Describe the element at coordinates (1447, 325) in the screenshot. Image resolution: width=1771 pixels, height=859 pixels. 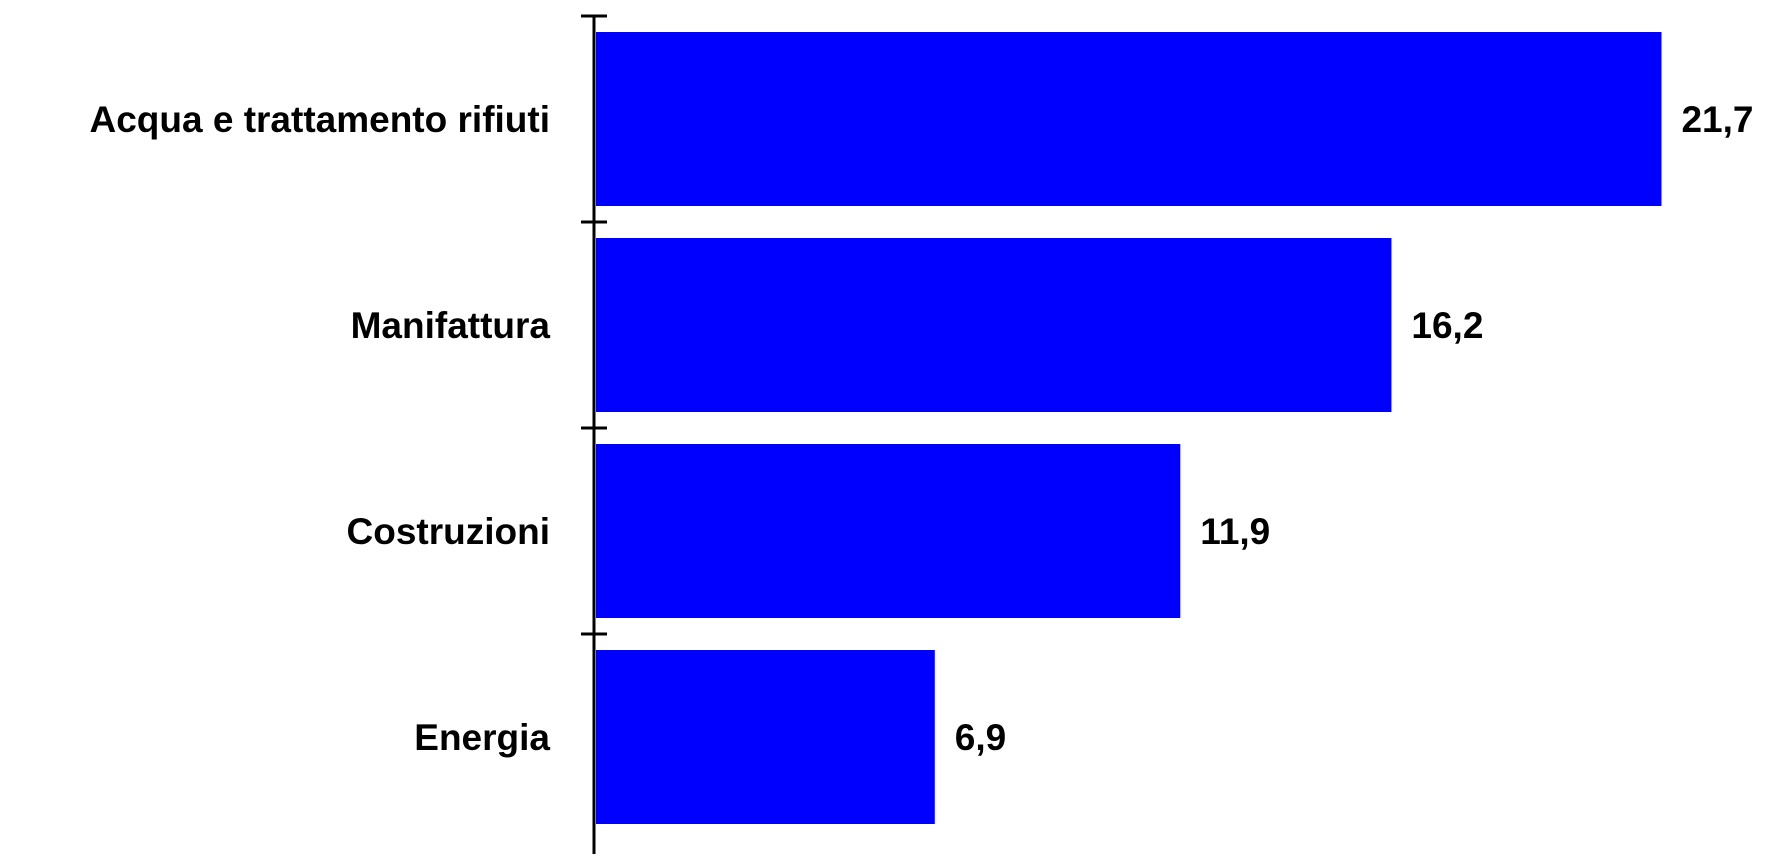
I see `data-label: 16,2` at that location.